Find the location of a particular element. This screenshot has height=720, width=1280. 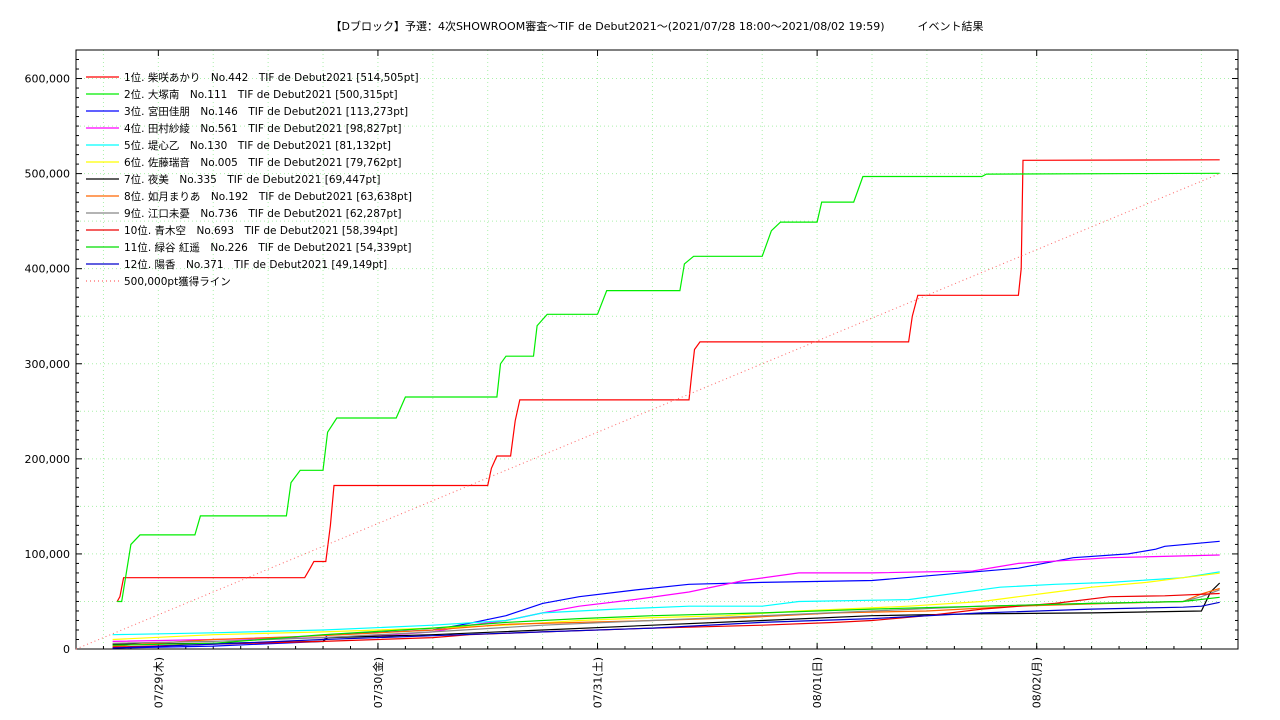

x-tick-label: 07/31(土) is located at coordinates (598, 682).